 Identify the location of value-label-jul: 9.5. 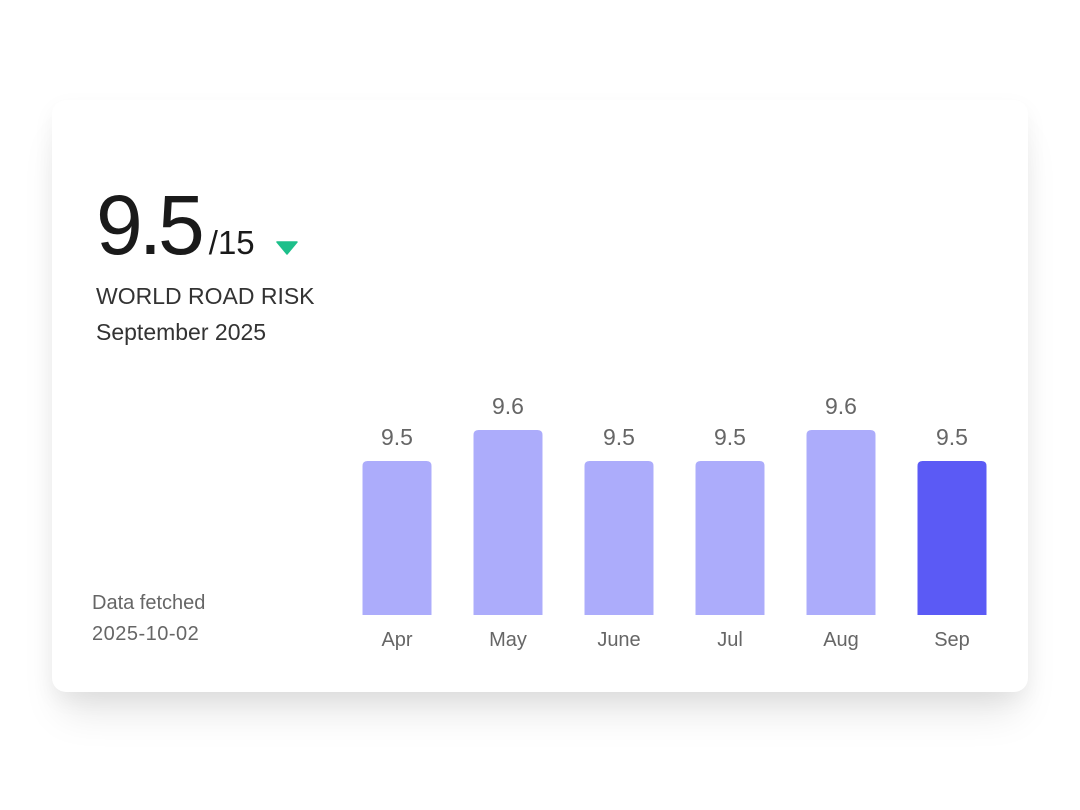
(730, 437).